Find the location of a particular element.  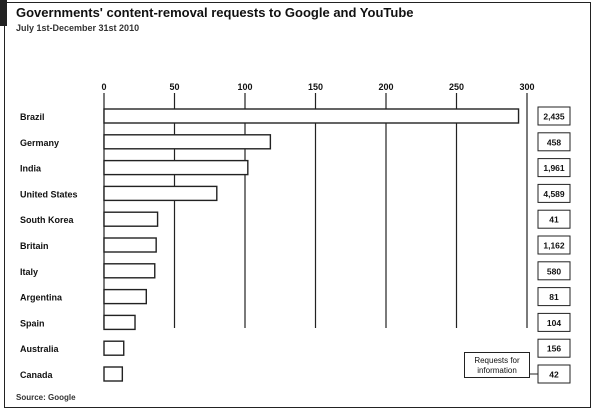

requests-value-label: 104 is located at coordinates (554, 323).